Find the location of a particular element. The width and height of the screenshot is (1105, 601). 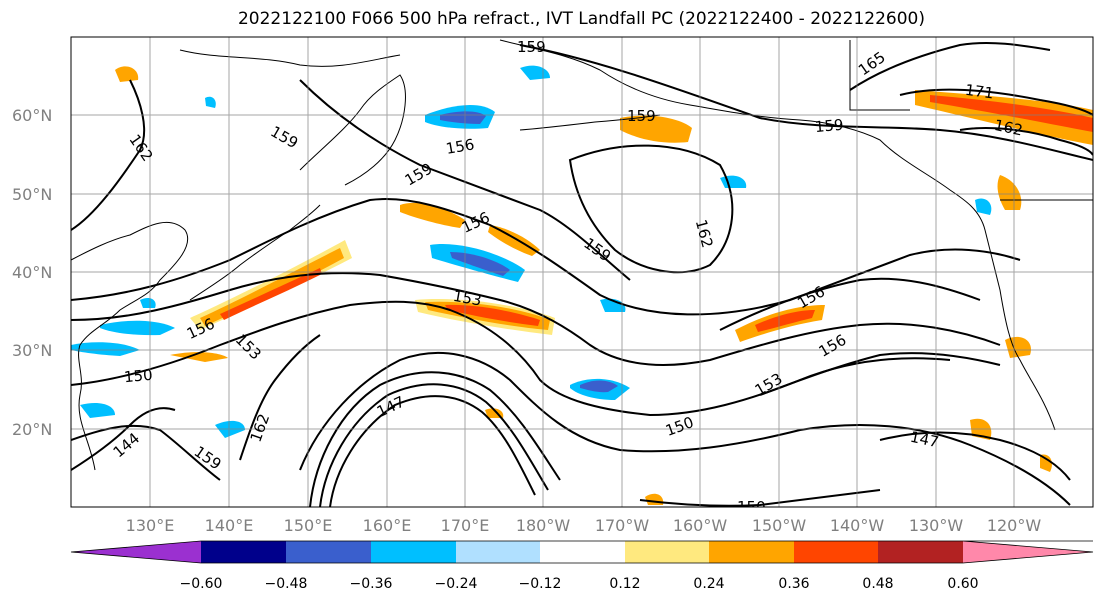

colorbar is located at coordinates (582, 552).